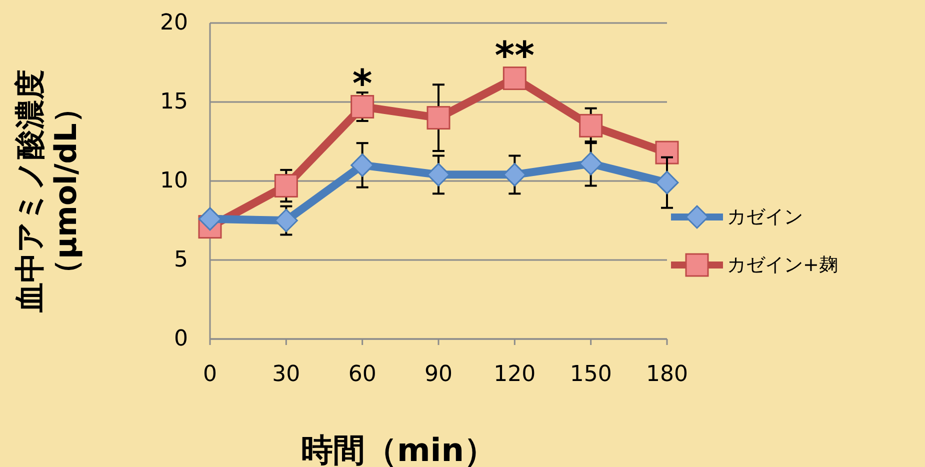  What do you see at coordinates (438, 374) in the screenshot?
I see `x-tick-label: 90` at bounding box center [438, 374].